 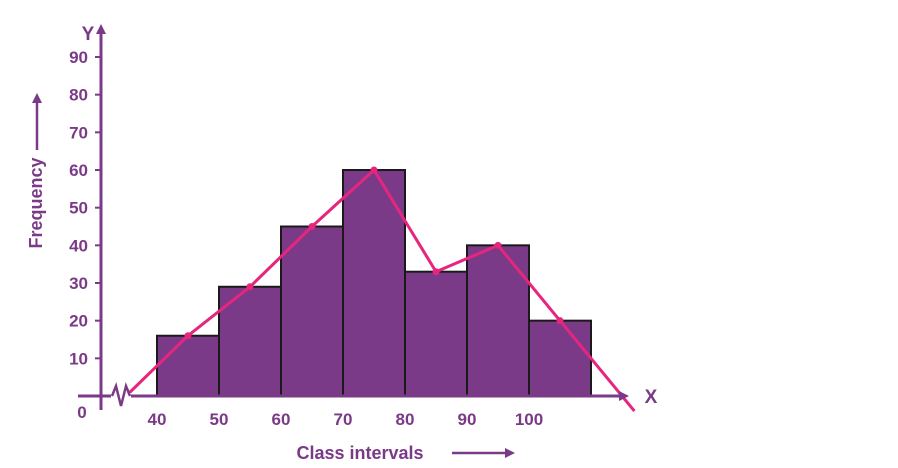 I want to click on y-tick-label: 80, so click(x=78, y=95).